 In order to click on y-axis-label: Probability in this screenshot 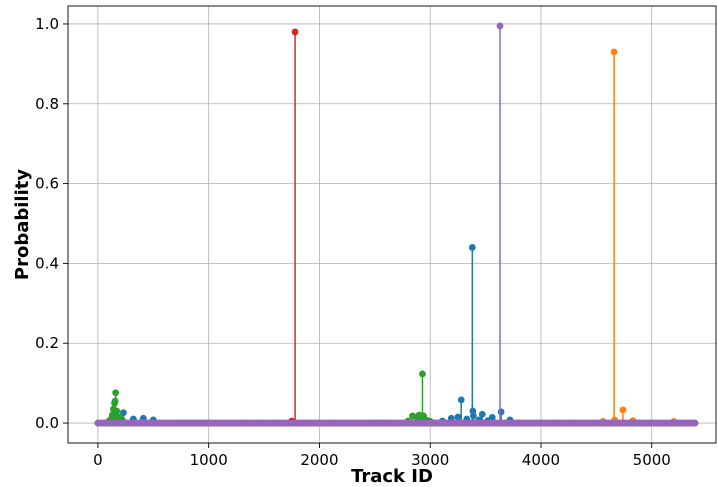, I will do `click(22, 224)`.